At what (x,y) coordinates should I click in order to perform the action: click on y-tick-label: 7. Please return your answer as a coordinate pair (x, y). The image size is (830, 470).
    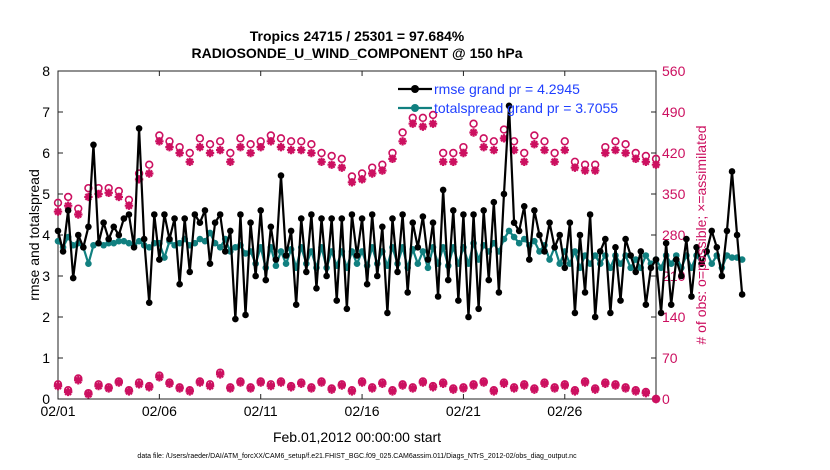
    Looking at the image, I should click on (46, 112).